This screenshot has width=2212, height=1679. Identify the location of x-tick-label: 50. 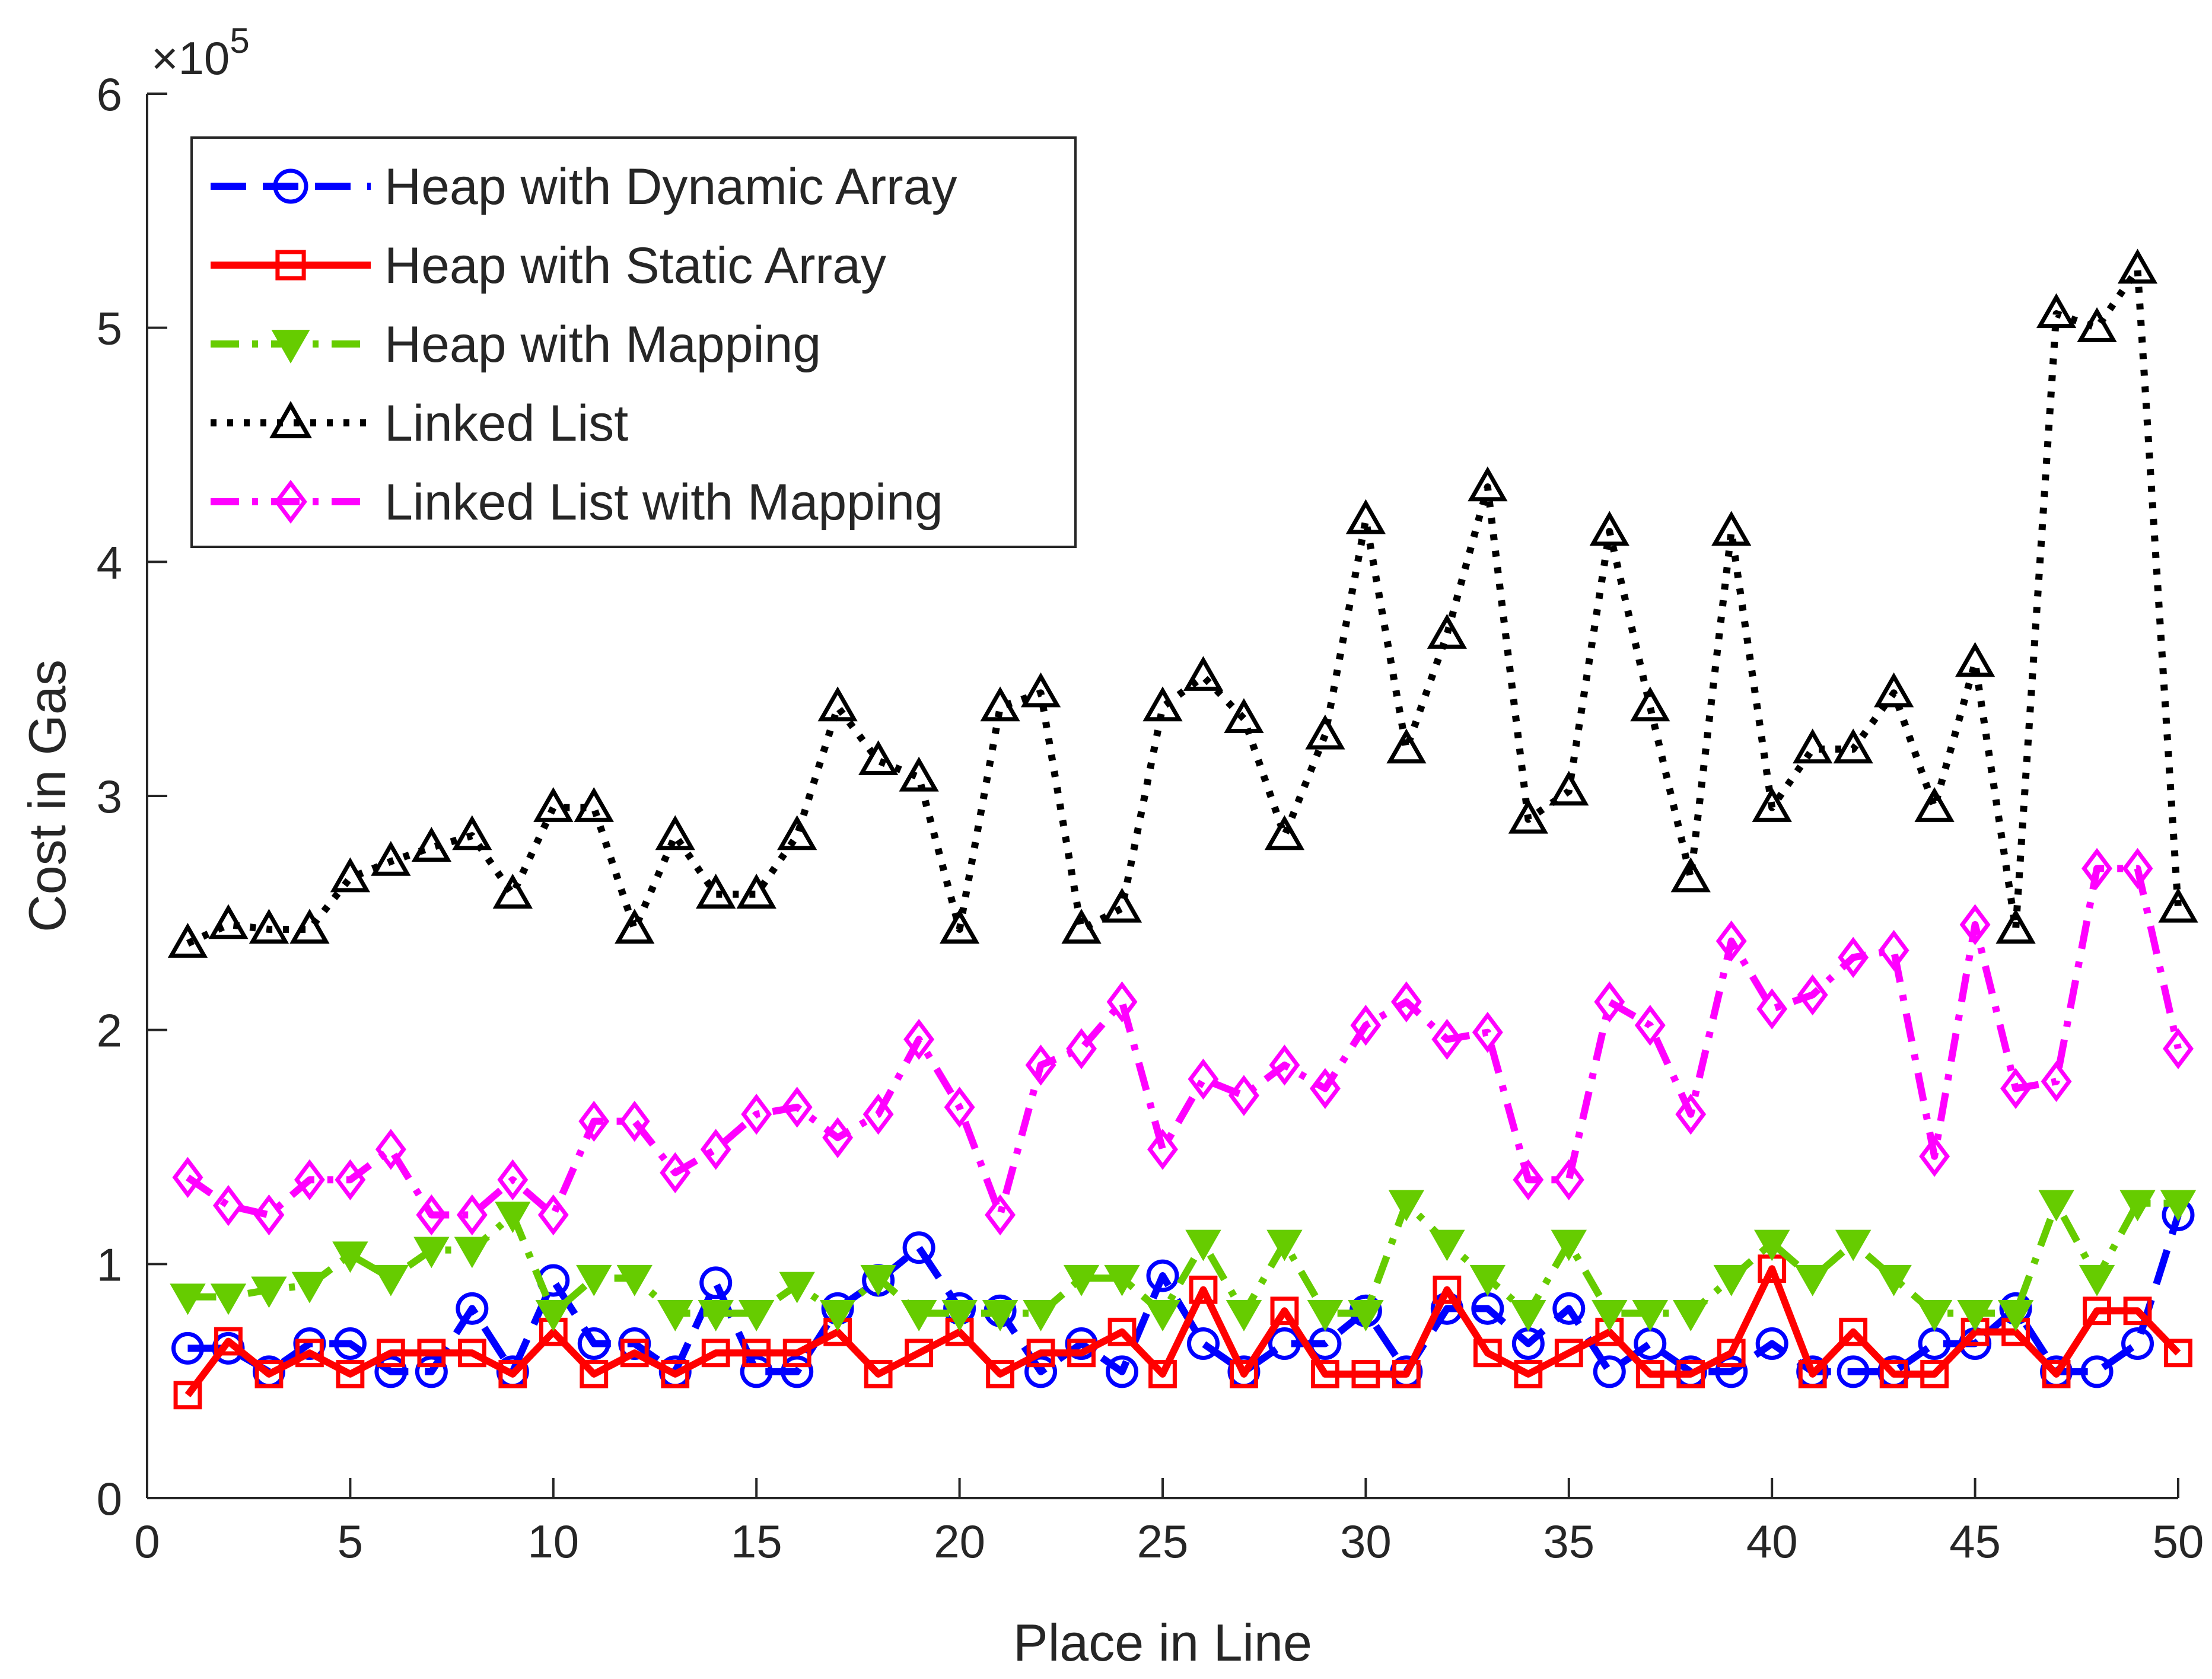
(2178, 1541).